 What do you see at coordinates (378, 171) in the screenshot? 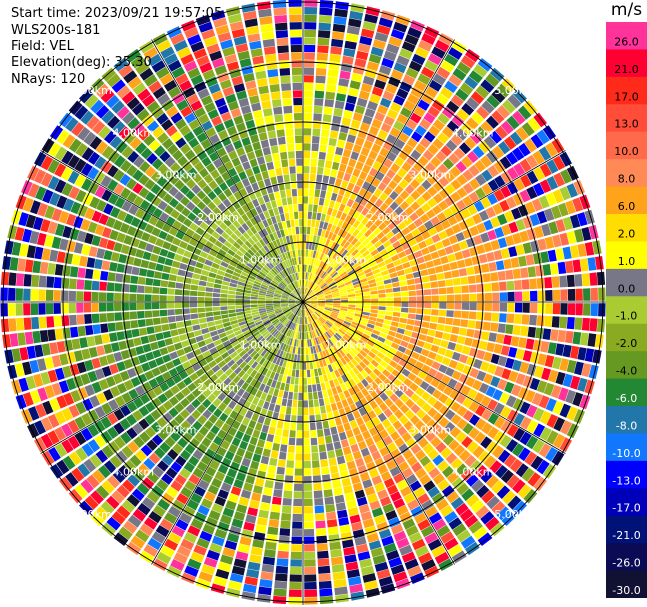
I see `azimuth-spoke` at bounding box center [378, 171].